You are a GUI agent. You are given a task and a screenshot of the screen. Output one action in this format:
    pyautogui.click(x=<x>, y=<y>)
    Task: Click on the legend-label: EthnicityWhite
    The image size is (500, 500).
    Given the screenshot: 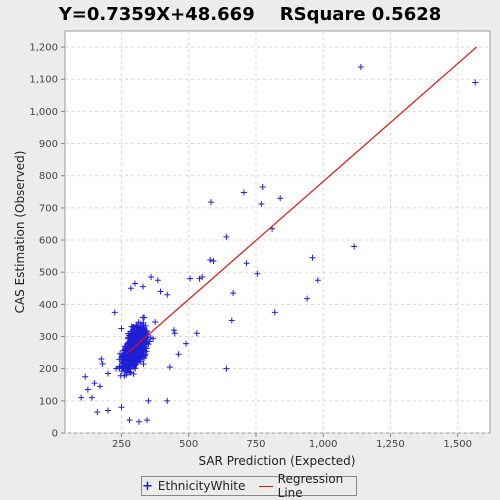 What is the action you would take?
    pyautogui.click(x=201, y=486)
    